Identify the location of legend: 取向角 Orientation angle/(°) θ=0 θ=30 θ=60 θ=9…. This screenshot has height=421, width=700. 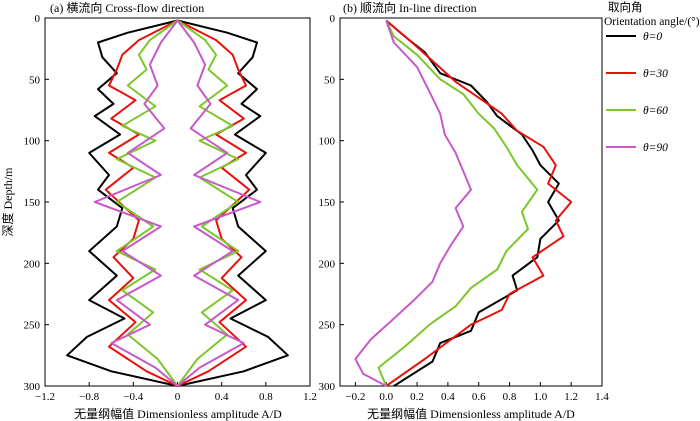
(652, 77).